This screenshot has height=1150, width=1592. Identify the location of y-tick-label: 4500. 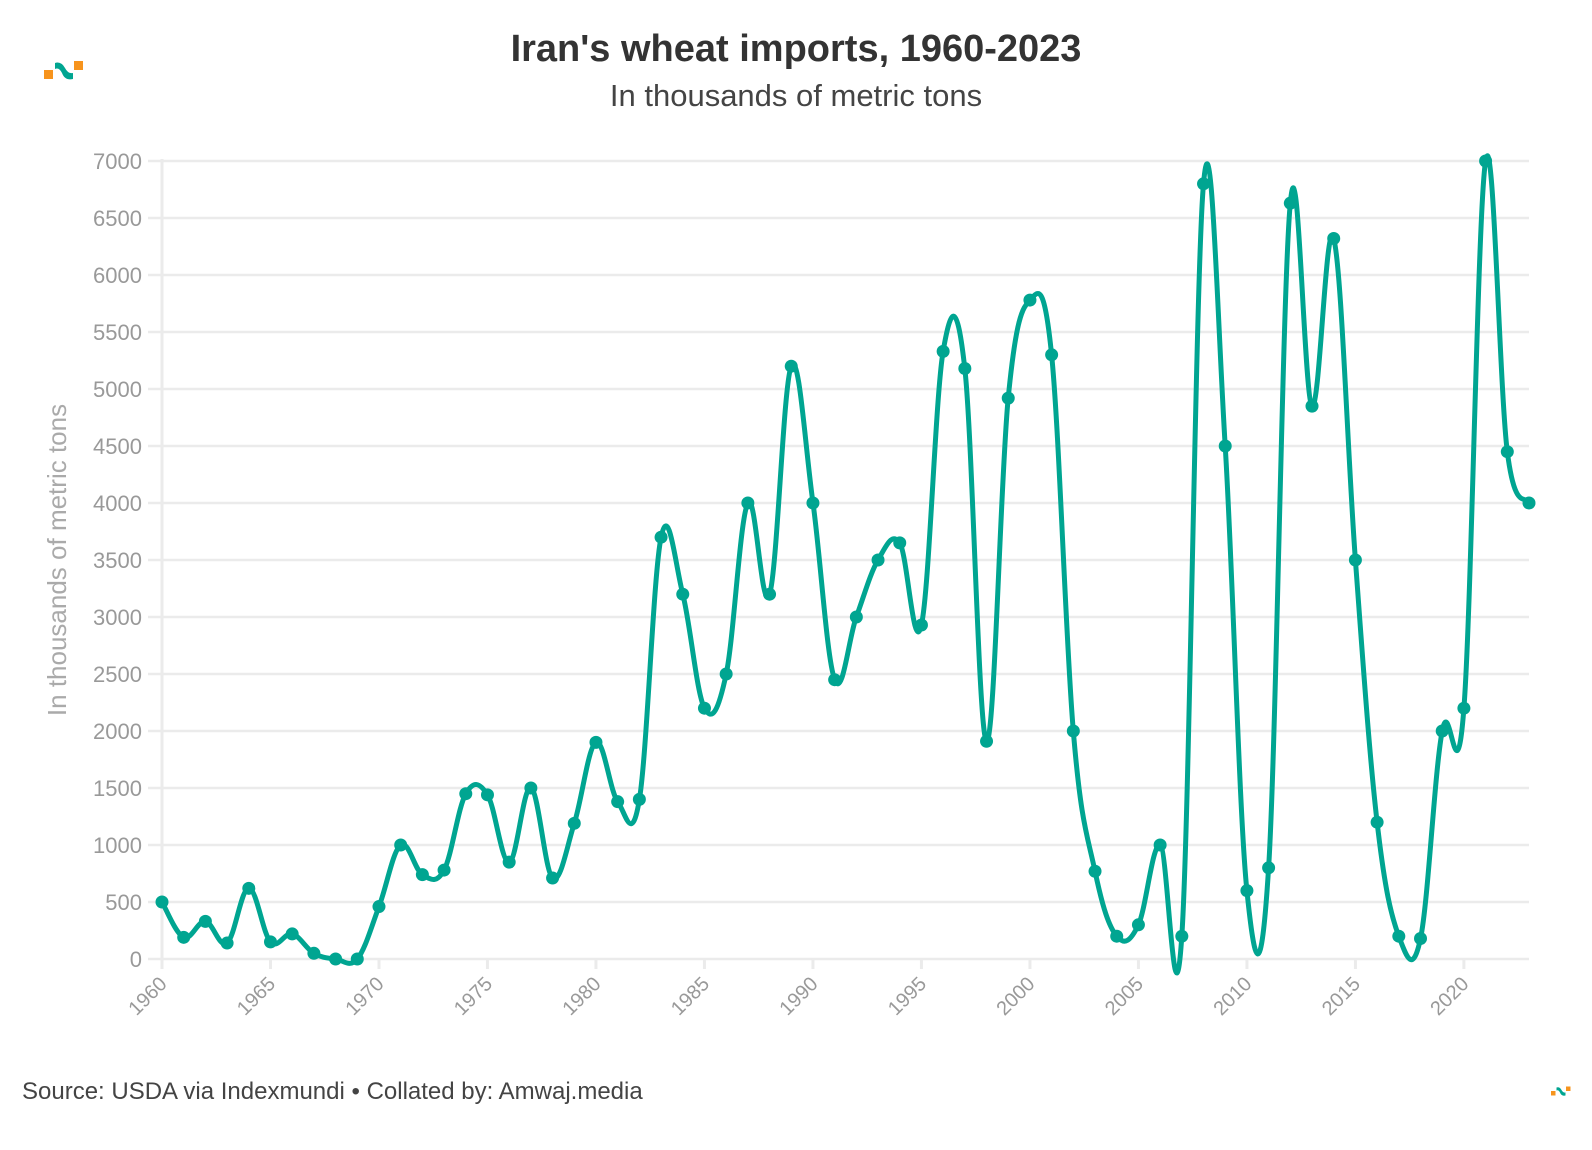
(117, 446).